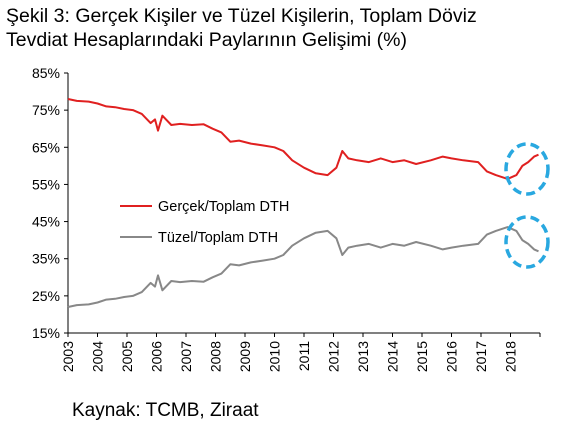  What do you see at coordinates (422, 356) in the screenshot?
I see `x-tick-label: 2015` at bounding box center [422, 356].